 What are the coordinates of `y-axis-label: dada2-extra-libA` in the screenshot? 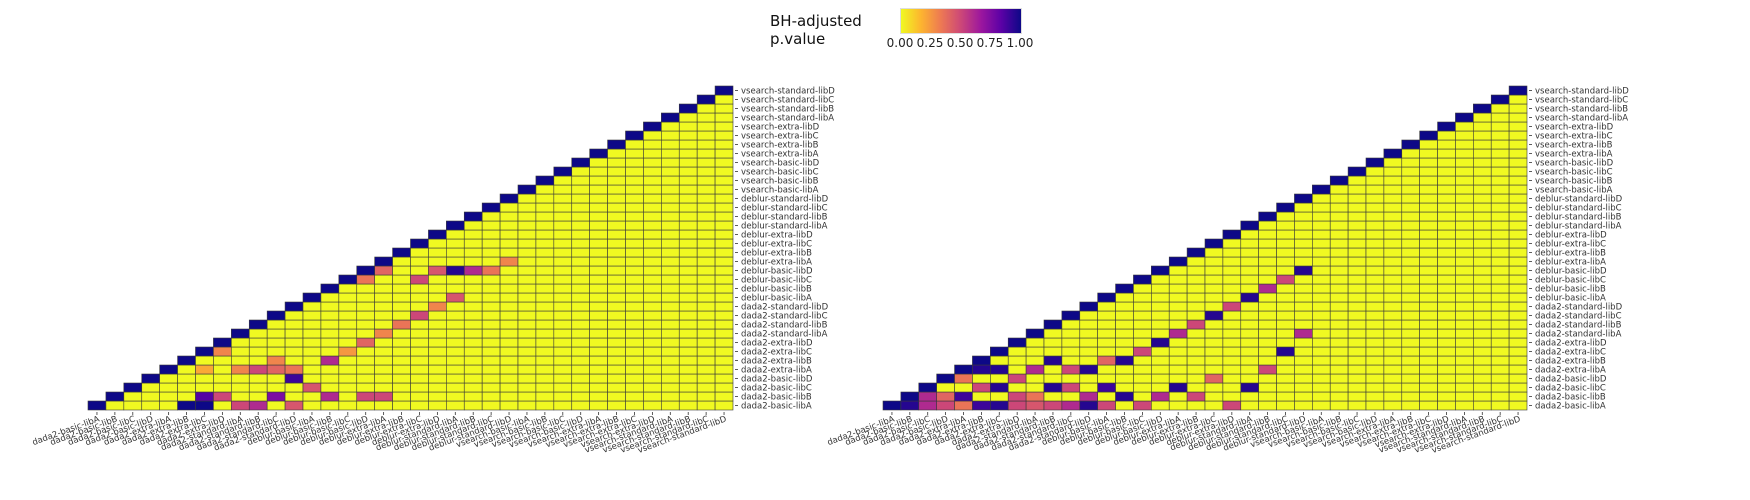 It's located at (776, 371).